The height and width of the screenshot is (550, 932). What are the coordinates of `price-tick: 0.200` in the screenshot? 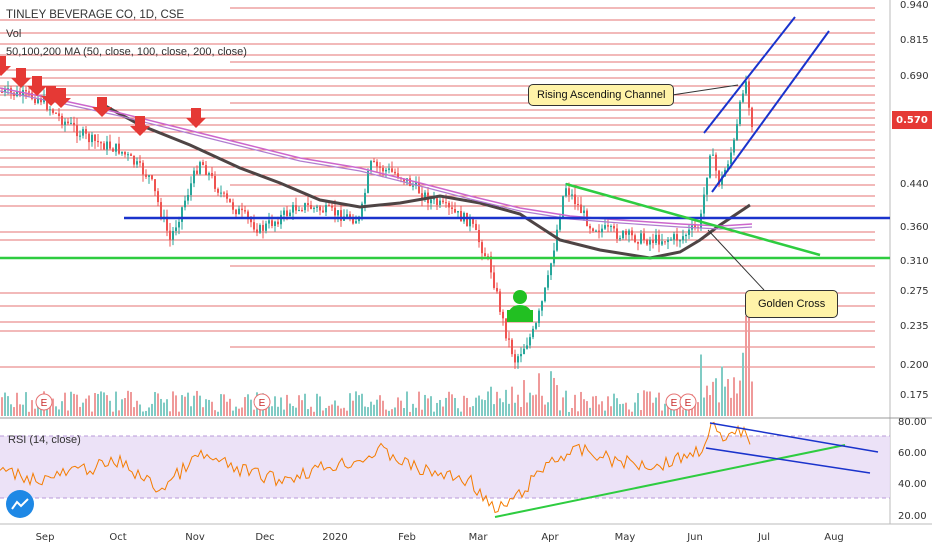 It's located at (914, 365).